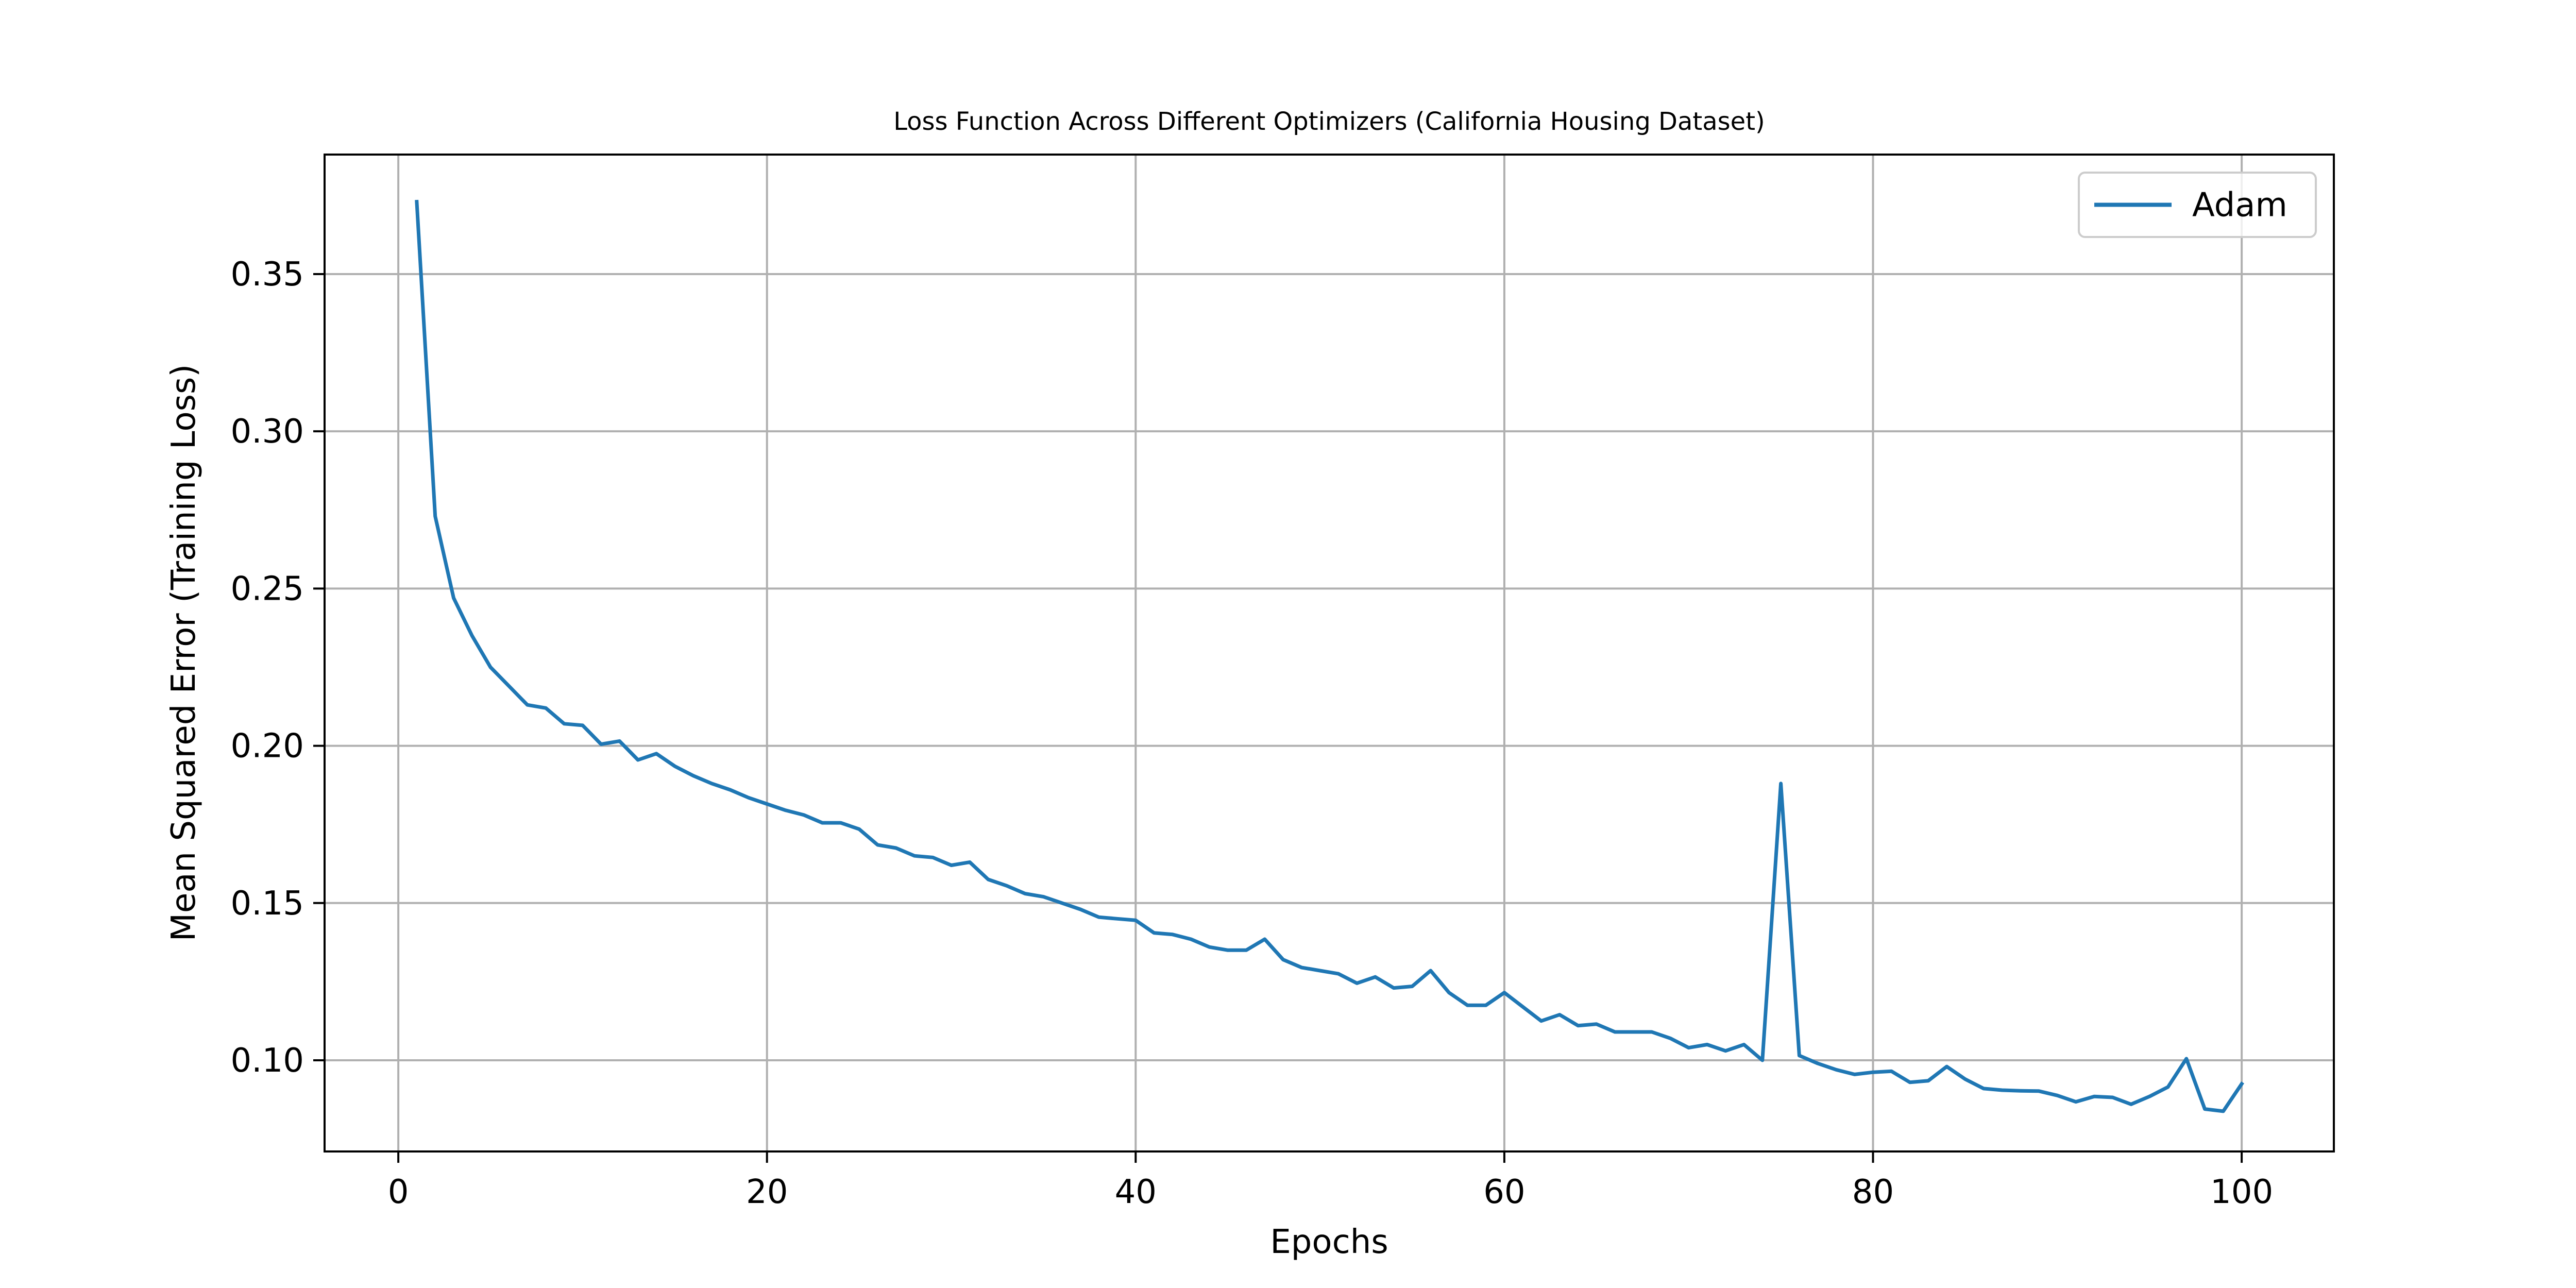 This screenshot has width=2576, height=1288. I want to click on y-tick-label: 0.20, so click(267, 747).